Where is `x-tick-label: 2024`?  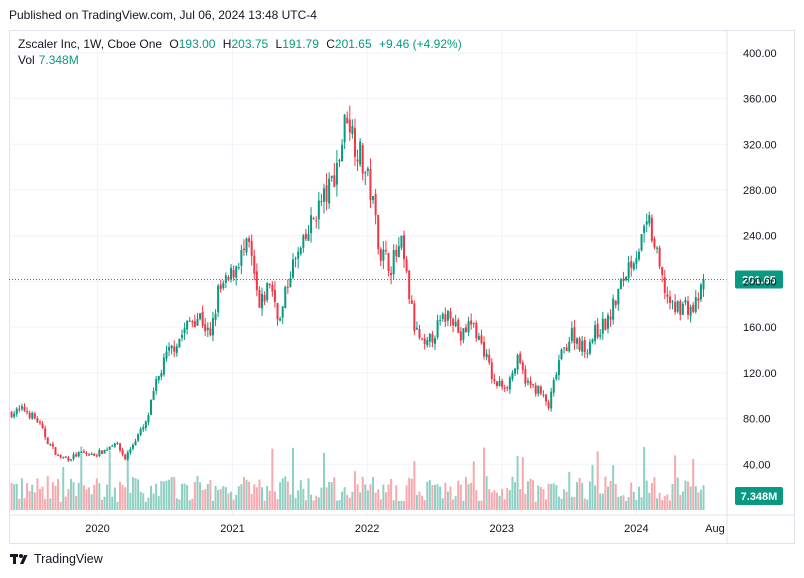 x-tick-label: 2024 is located at coordinates (636, 529).